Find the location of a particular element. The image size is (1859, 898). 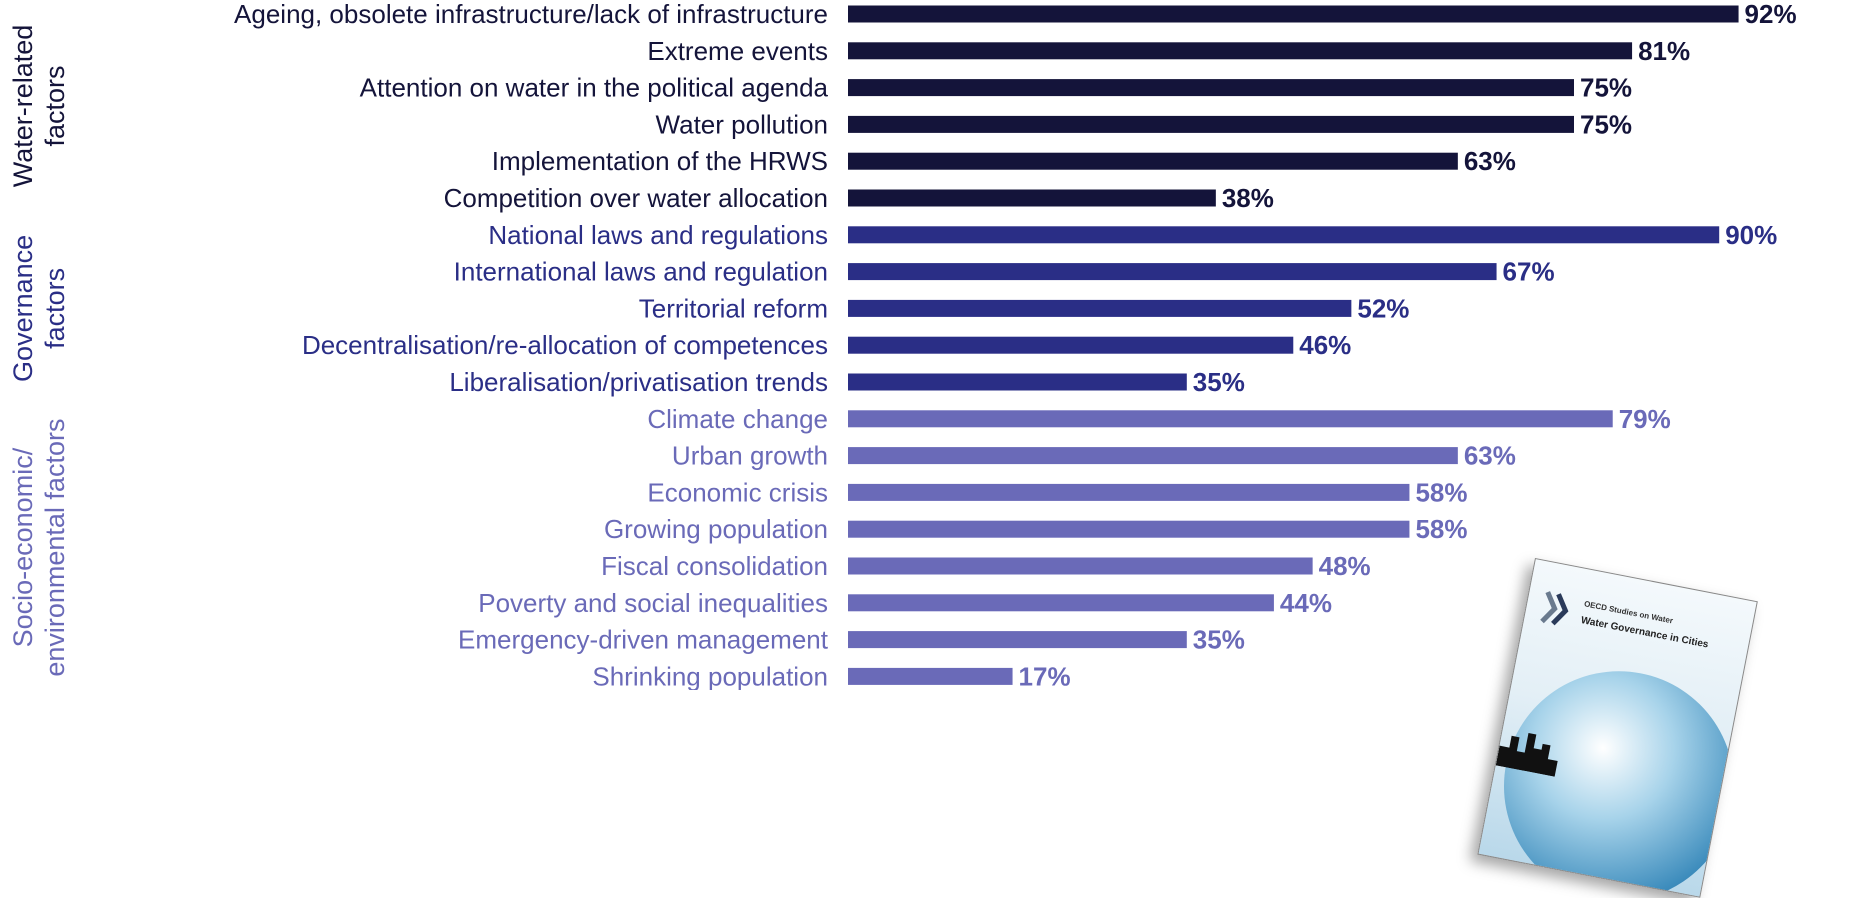

data-label: 90% is located at coordinates (1751, 235).